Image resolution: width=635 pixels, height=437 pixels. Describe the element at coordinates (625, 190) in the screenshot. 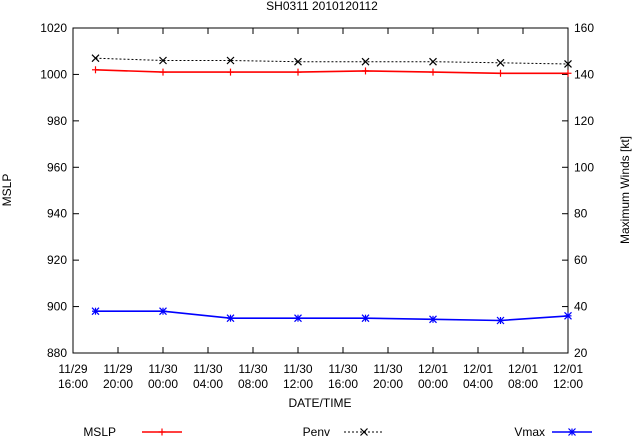

I see `y2-axis-label: Maximum Winds [kt]` at that location.